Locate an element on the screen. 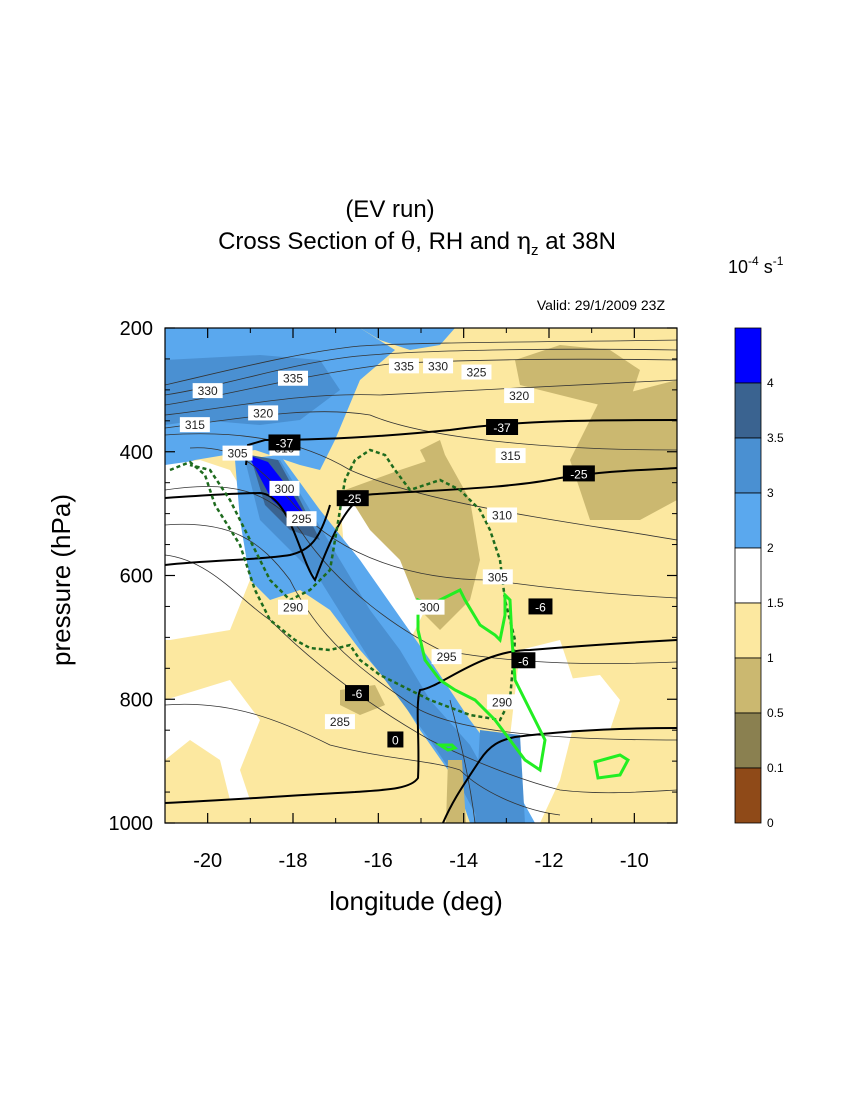 The image size is (850, 1100). white-region-left is located at coordinates (212, 550).